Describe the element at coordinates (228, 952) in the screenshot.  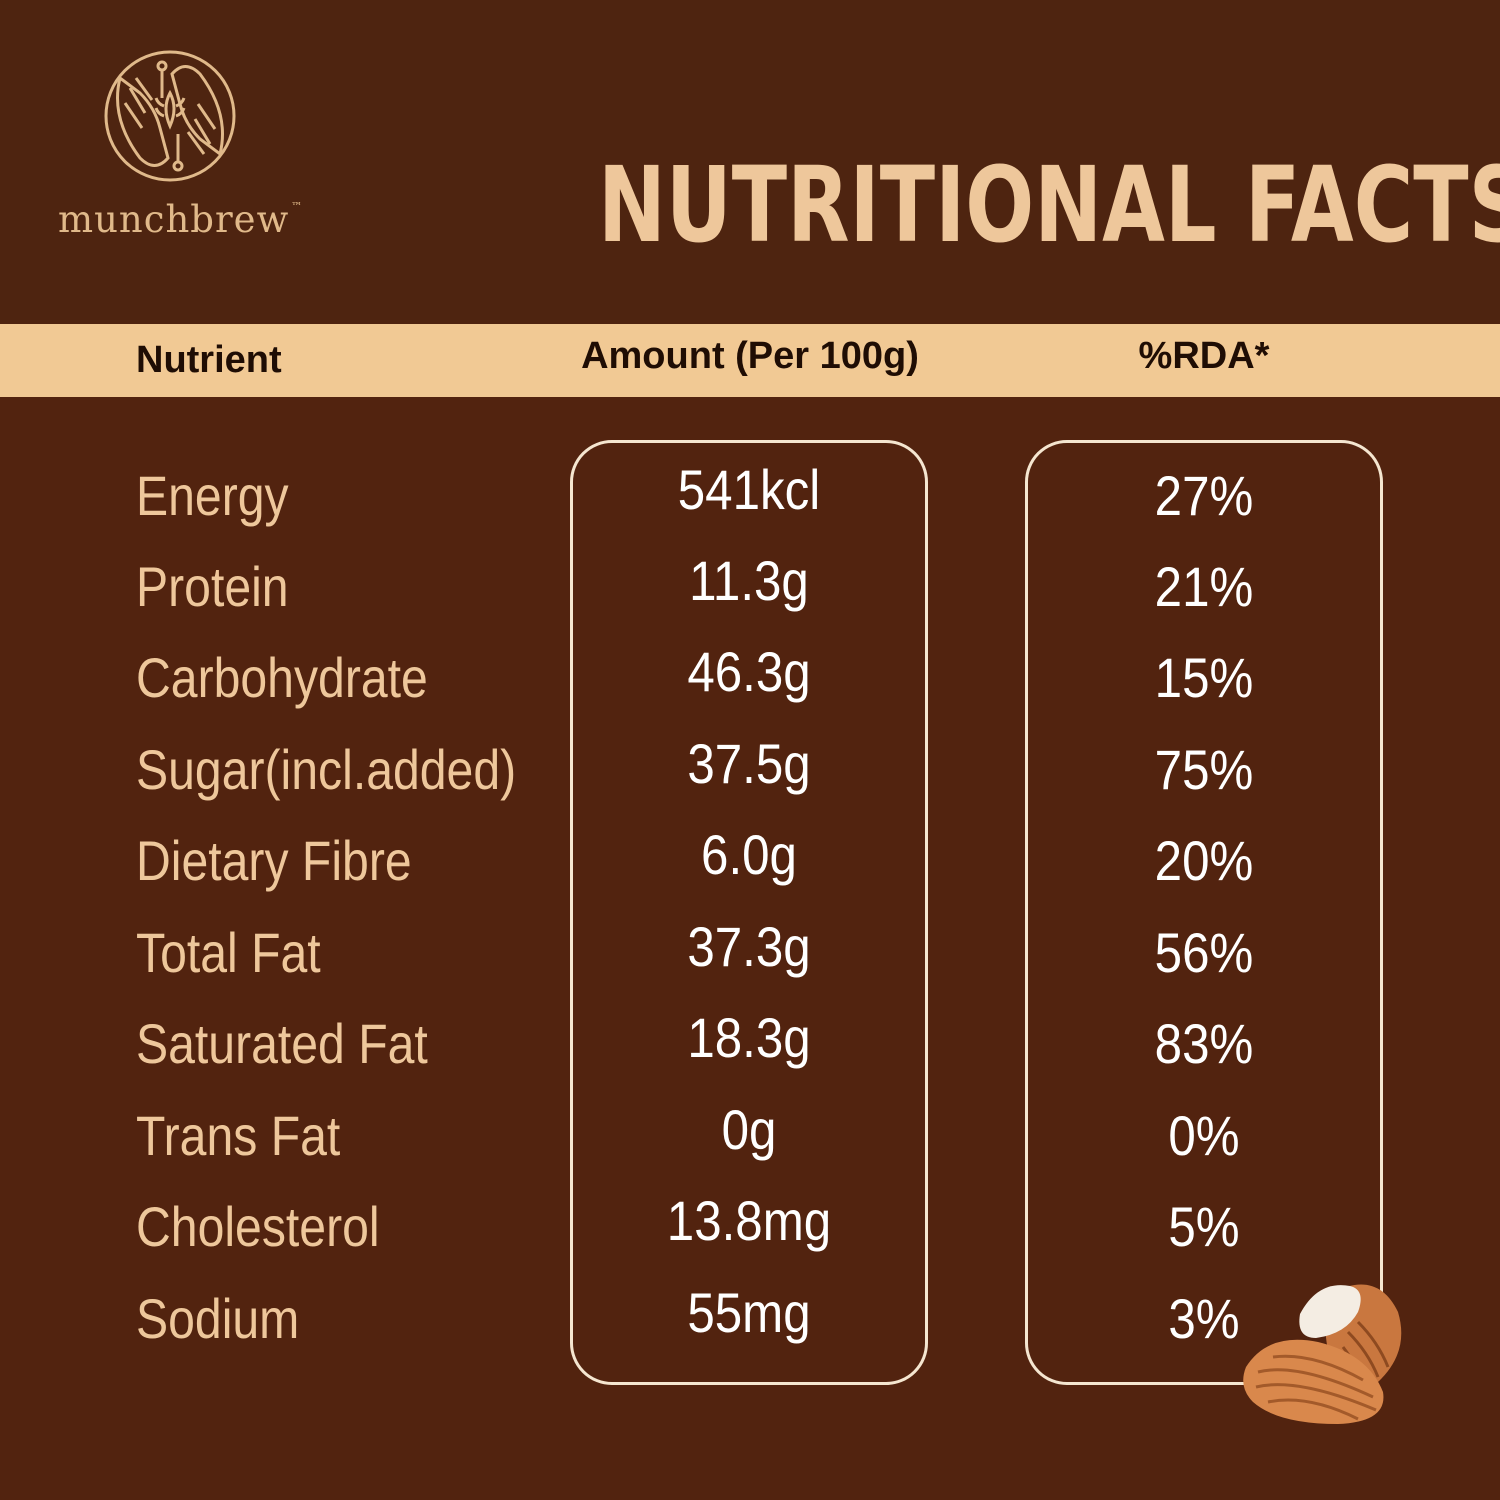
I see `nutrient-name: Total Fat` at that location.